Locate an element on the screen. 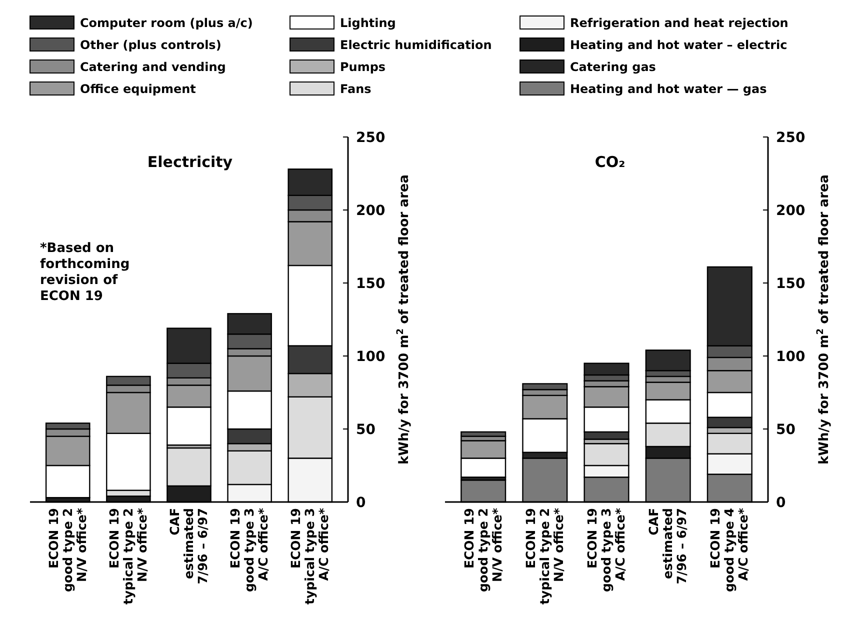  legend-label: Other (plus controls) is located at coordinates (151, 45).